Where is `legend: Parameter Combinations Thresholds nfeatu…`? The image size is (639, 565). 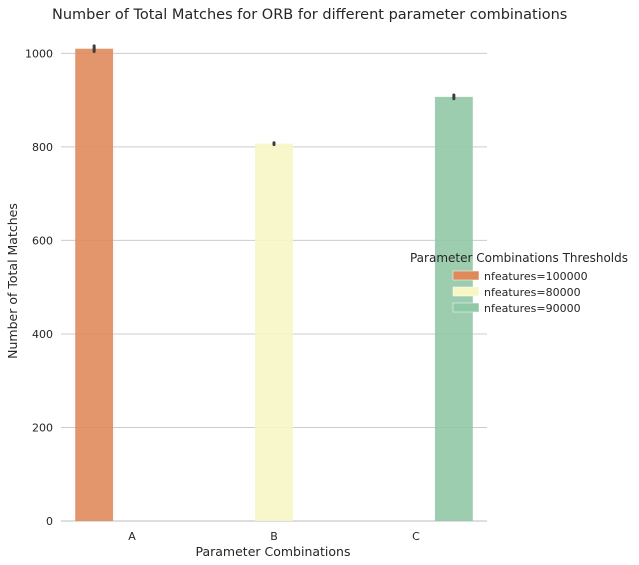 legend: Parameter Combinations Thresholds nfeatu… is located at coordinates (519, 283).